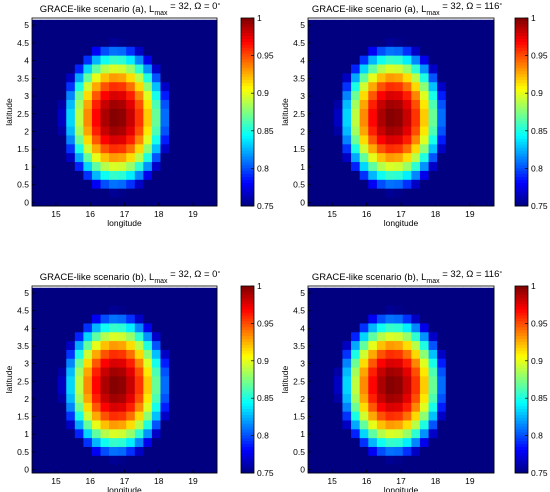 The image size is (550, 492). What do you see at coordinates (521, 112) in the screenshot?
I see `colorbar-frame` at bounding box center [521, 112].